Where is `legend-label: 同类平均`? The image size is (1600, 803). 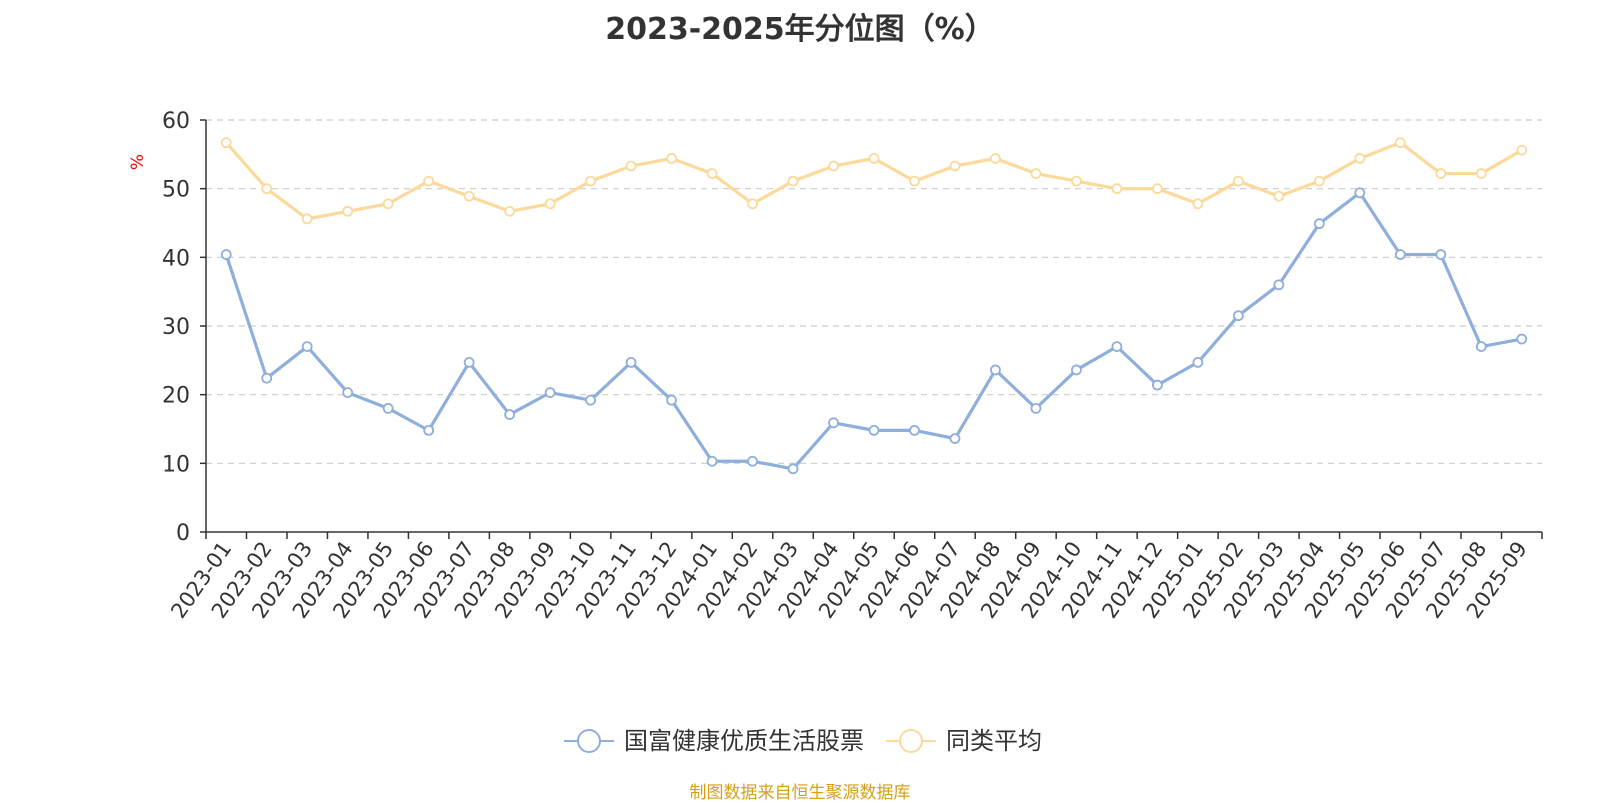
legend-label: 同类平均 is located at coordinates (994, 741).